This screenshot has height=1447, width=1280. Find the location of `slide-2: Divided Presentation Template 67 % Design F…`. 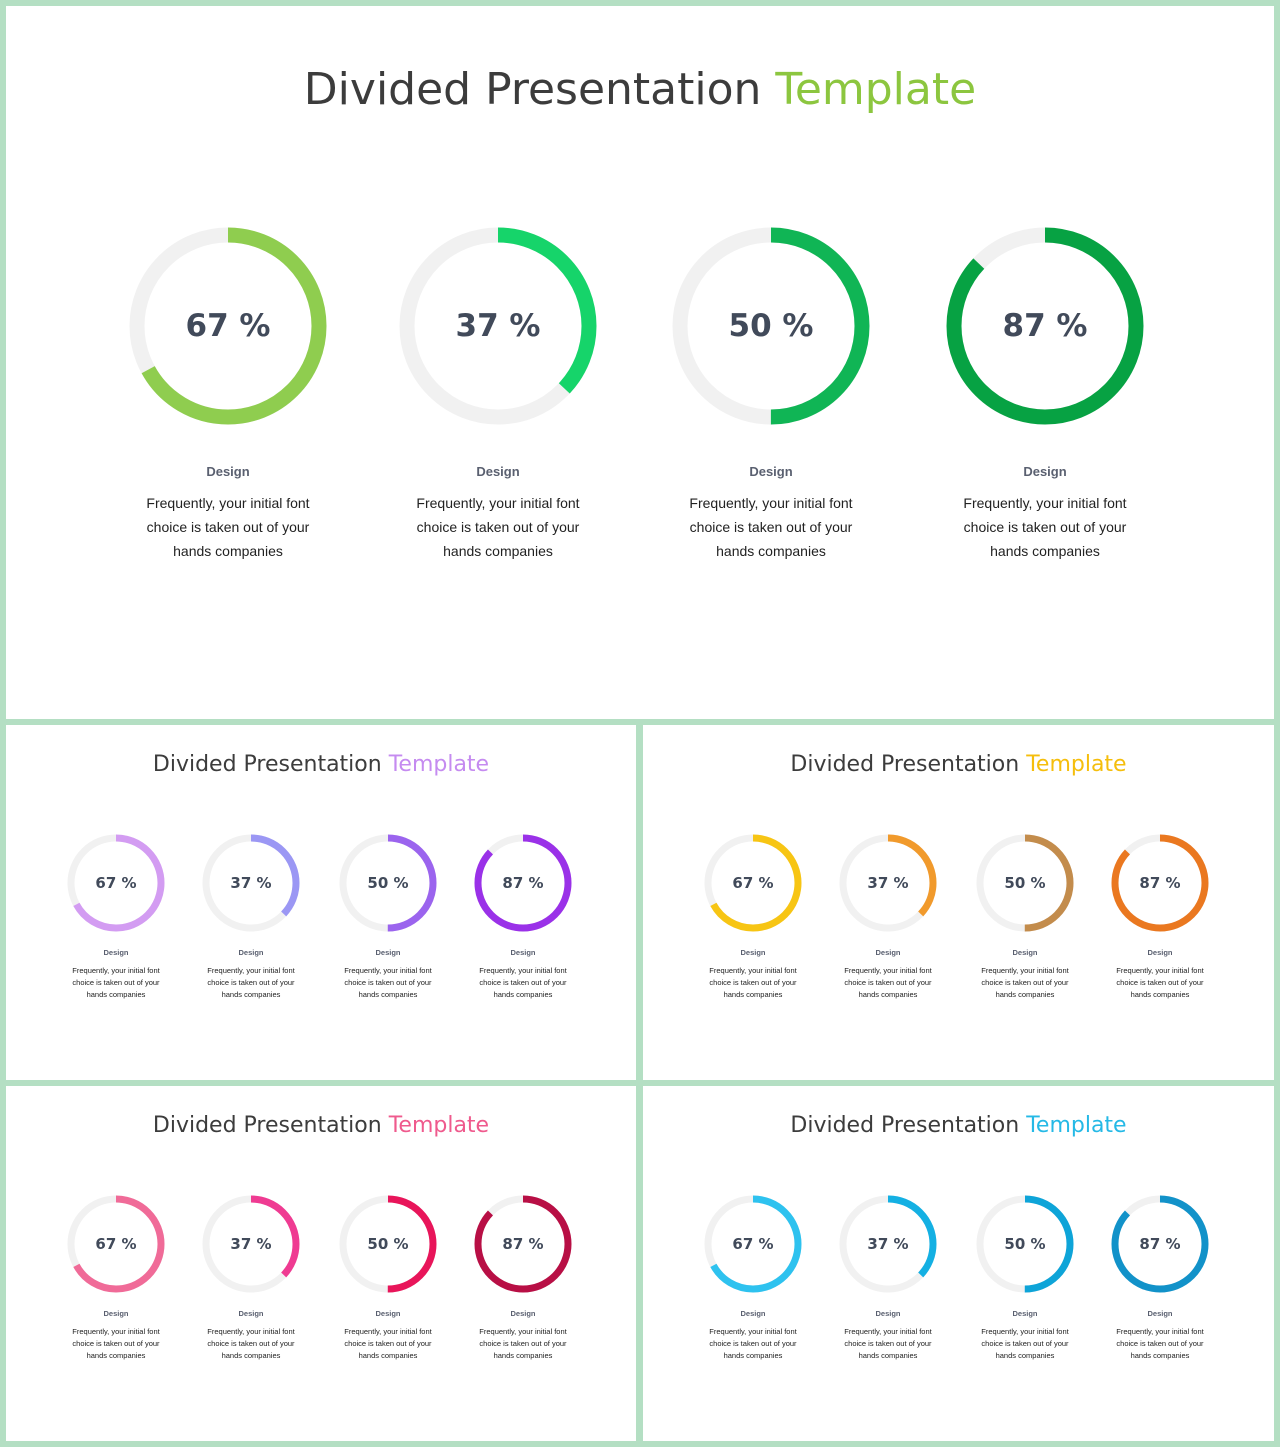

slide-2: Divided Presentation Template 67 % Design F… is located at coordinates (321, 902).